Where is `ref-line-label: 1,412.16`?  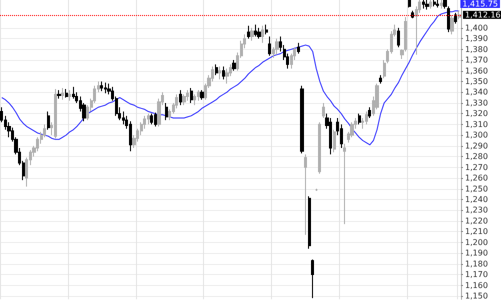 ref-line-label: 1,412.16 is located at coordinates (483, 15).